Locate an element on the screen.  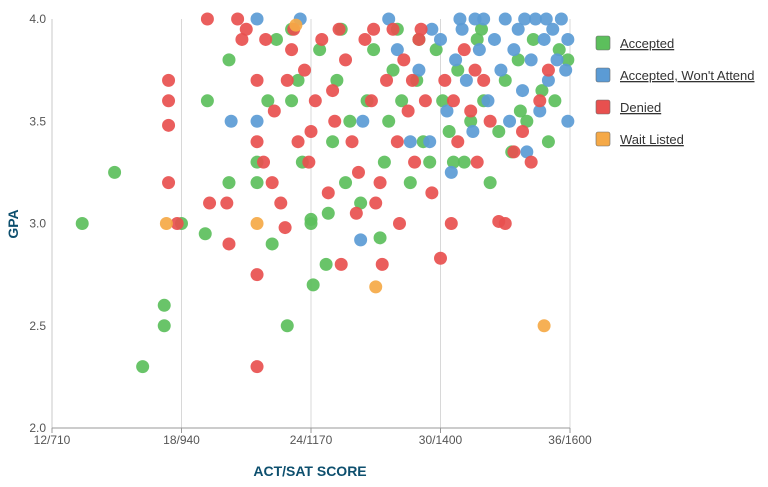
legend-item: Accepted, Won't Attend is located at coordinates (675, 75).